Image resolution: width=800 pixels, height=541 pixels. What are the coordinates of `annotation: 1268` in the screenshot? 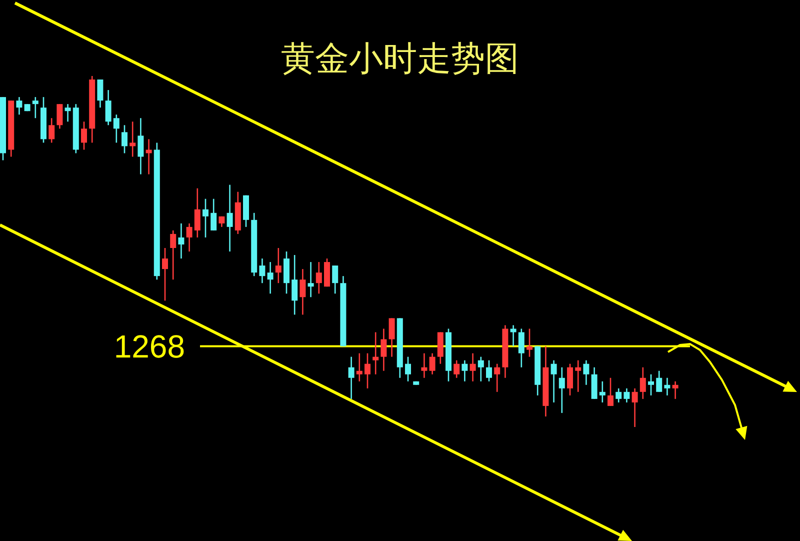 It's located at (149, 346).